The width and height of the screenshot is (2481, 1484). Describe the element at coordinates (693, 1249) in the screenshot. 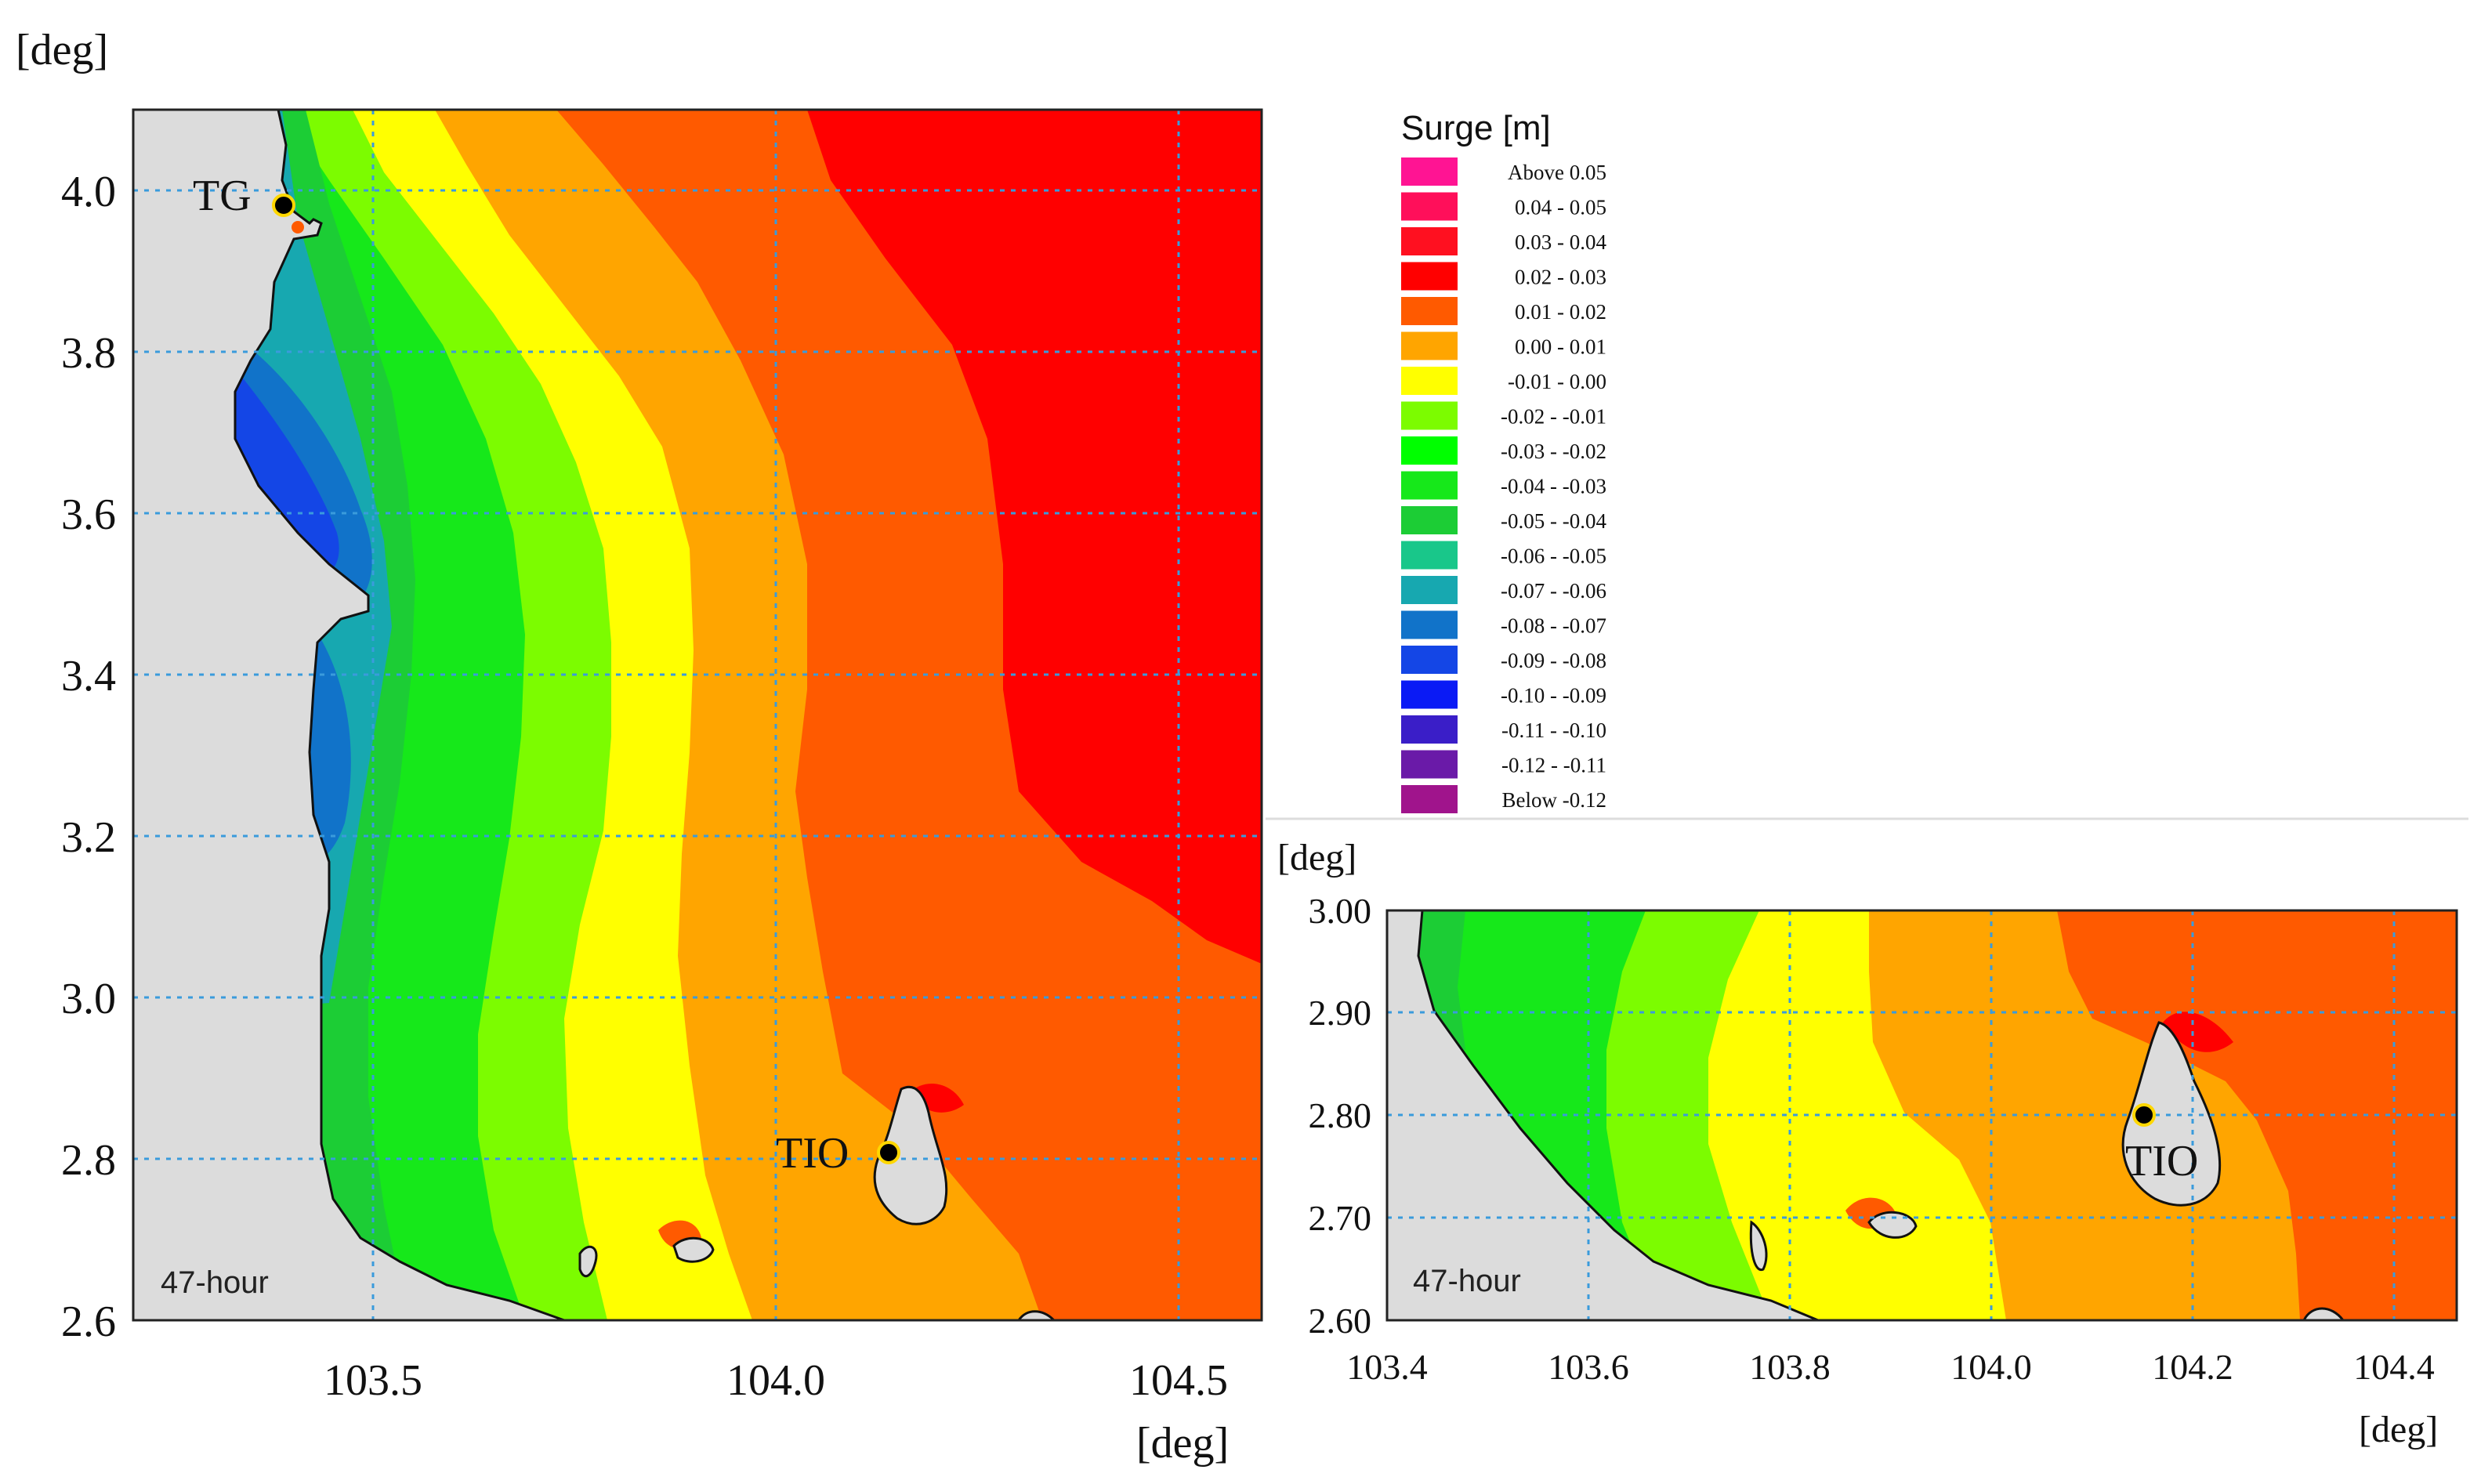

I see `island-mid` at that location.